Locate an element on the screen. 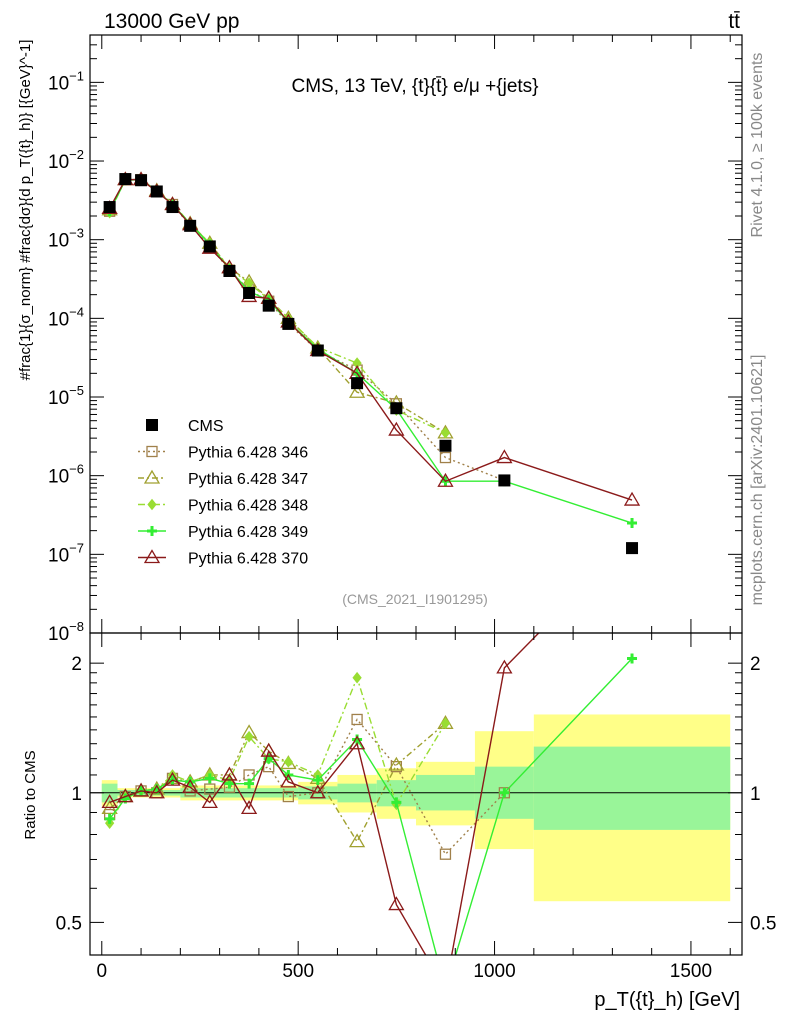  uncertainty-band-inner is located at coordinates (632, 788).